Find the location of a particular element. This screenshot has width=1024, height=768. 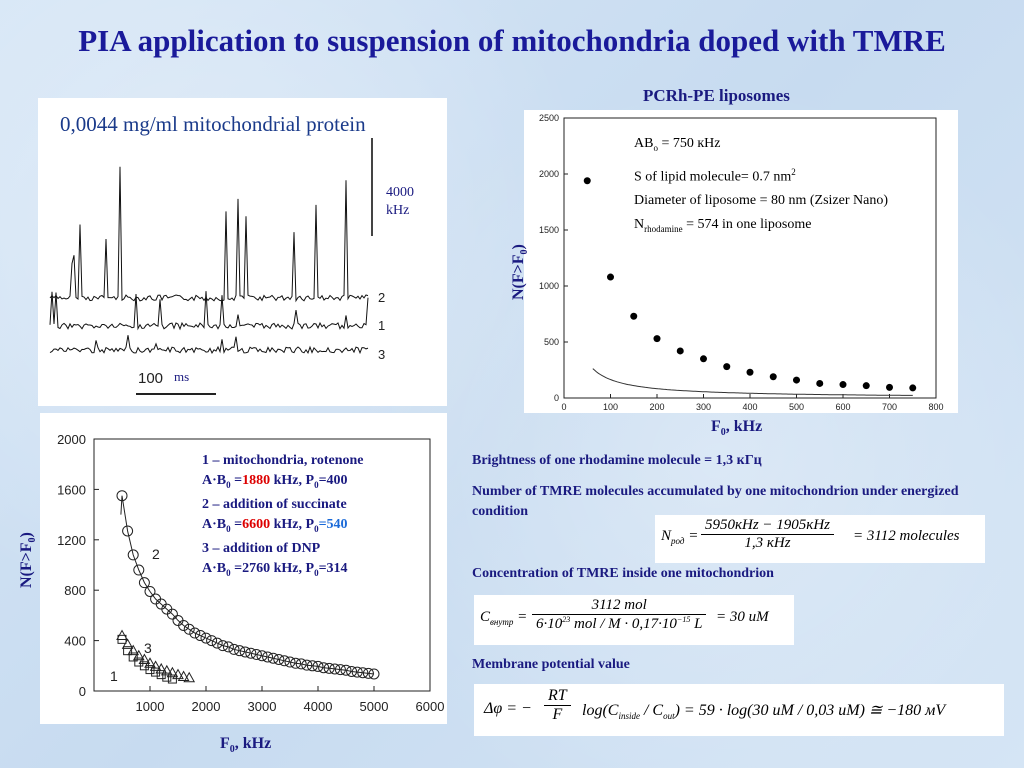

lower-xlabel: F0, kHz is located at coordinates (246, 745).